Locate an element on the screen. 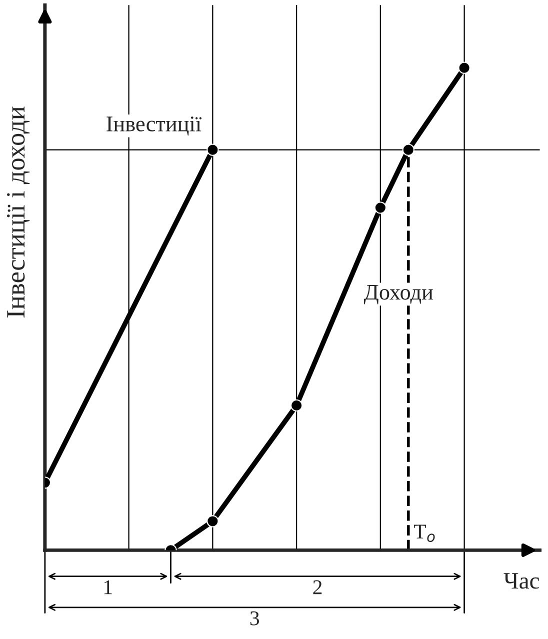  text: 3 is located at coordinates (255, 618).